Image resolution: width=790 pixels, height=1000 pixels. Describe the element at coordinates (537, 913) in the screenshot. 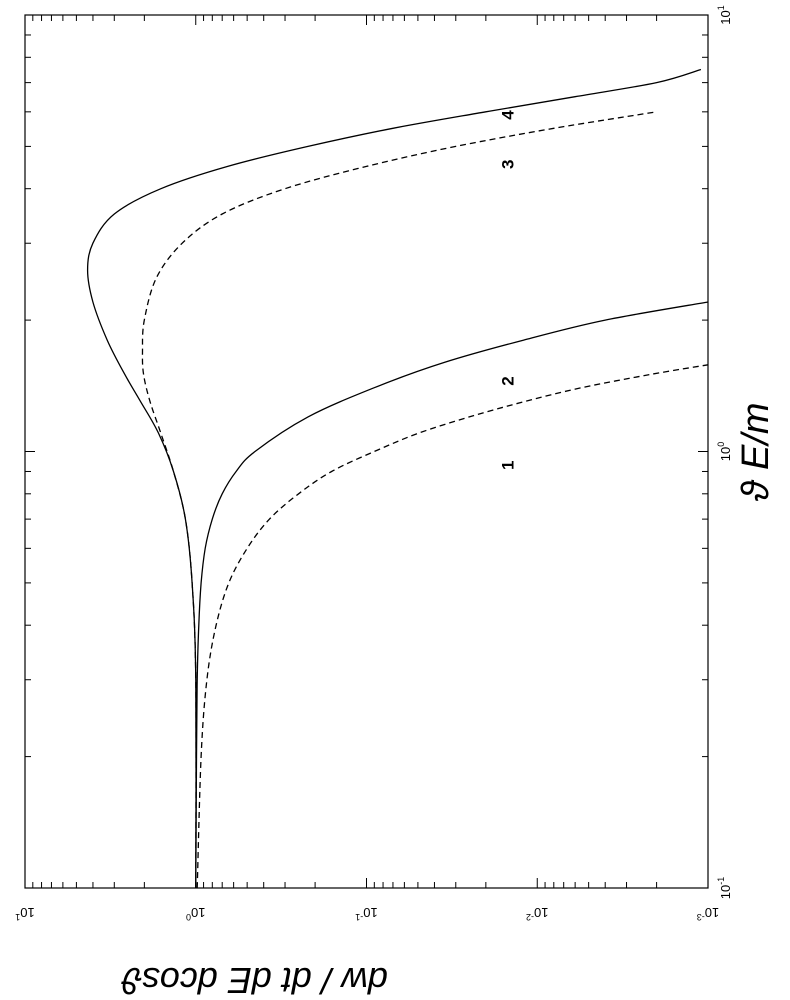

I see `y-tick-label: 10⁻²` at that location.